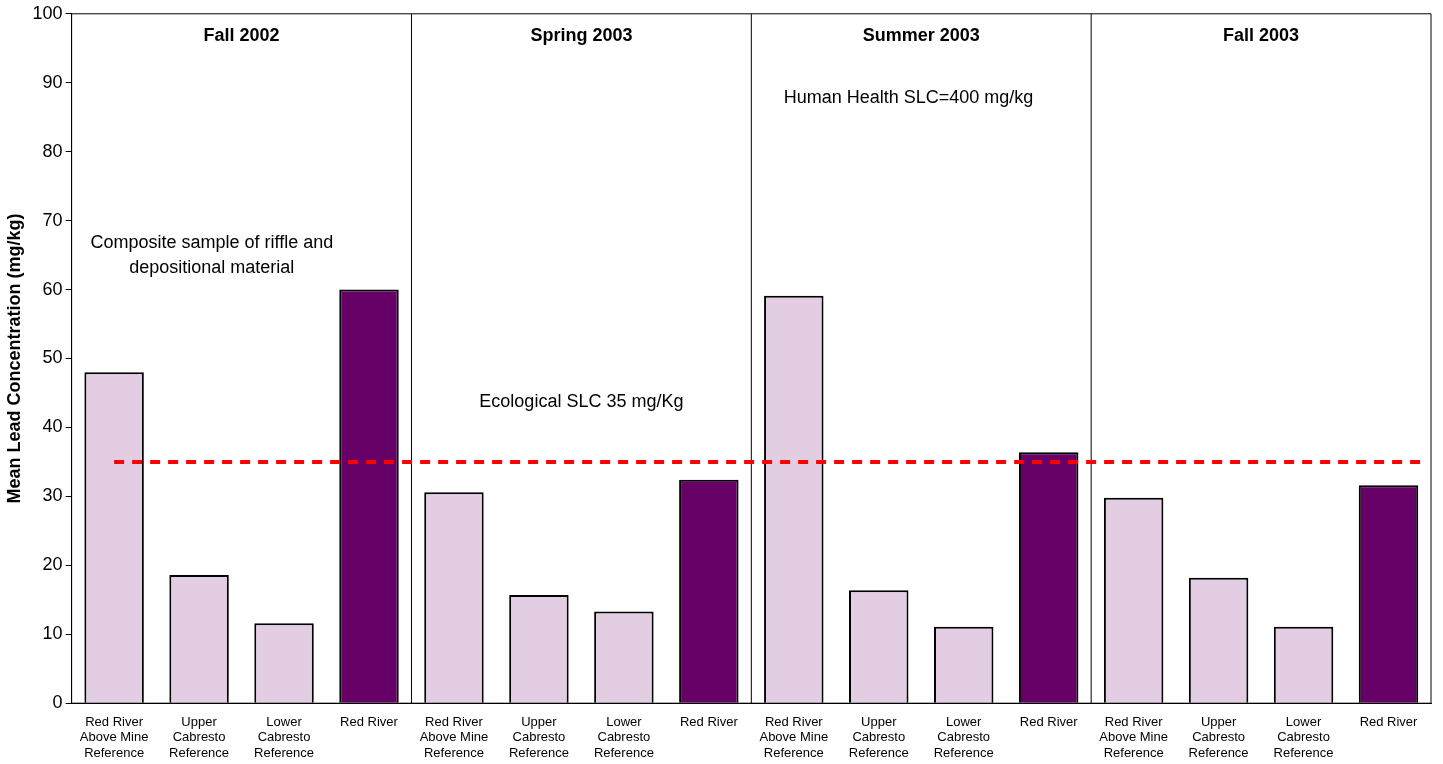  Describe the element at coordinates (52, 426) in the screenshot. I see `y-tick-label: 40` at that location.